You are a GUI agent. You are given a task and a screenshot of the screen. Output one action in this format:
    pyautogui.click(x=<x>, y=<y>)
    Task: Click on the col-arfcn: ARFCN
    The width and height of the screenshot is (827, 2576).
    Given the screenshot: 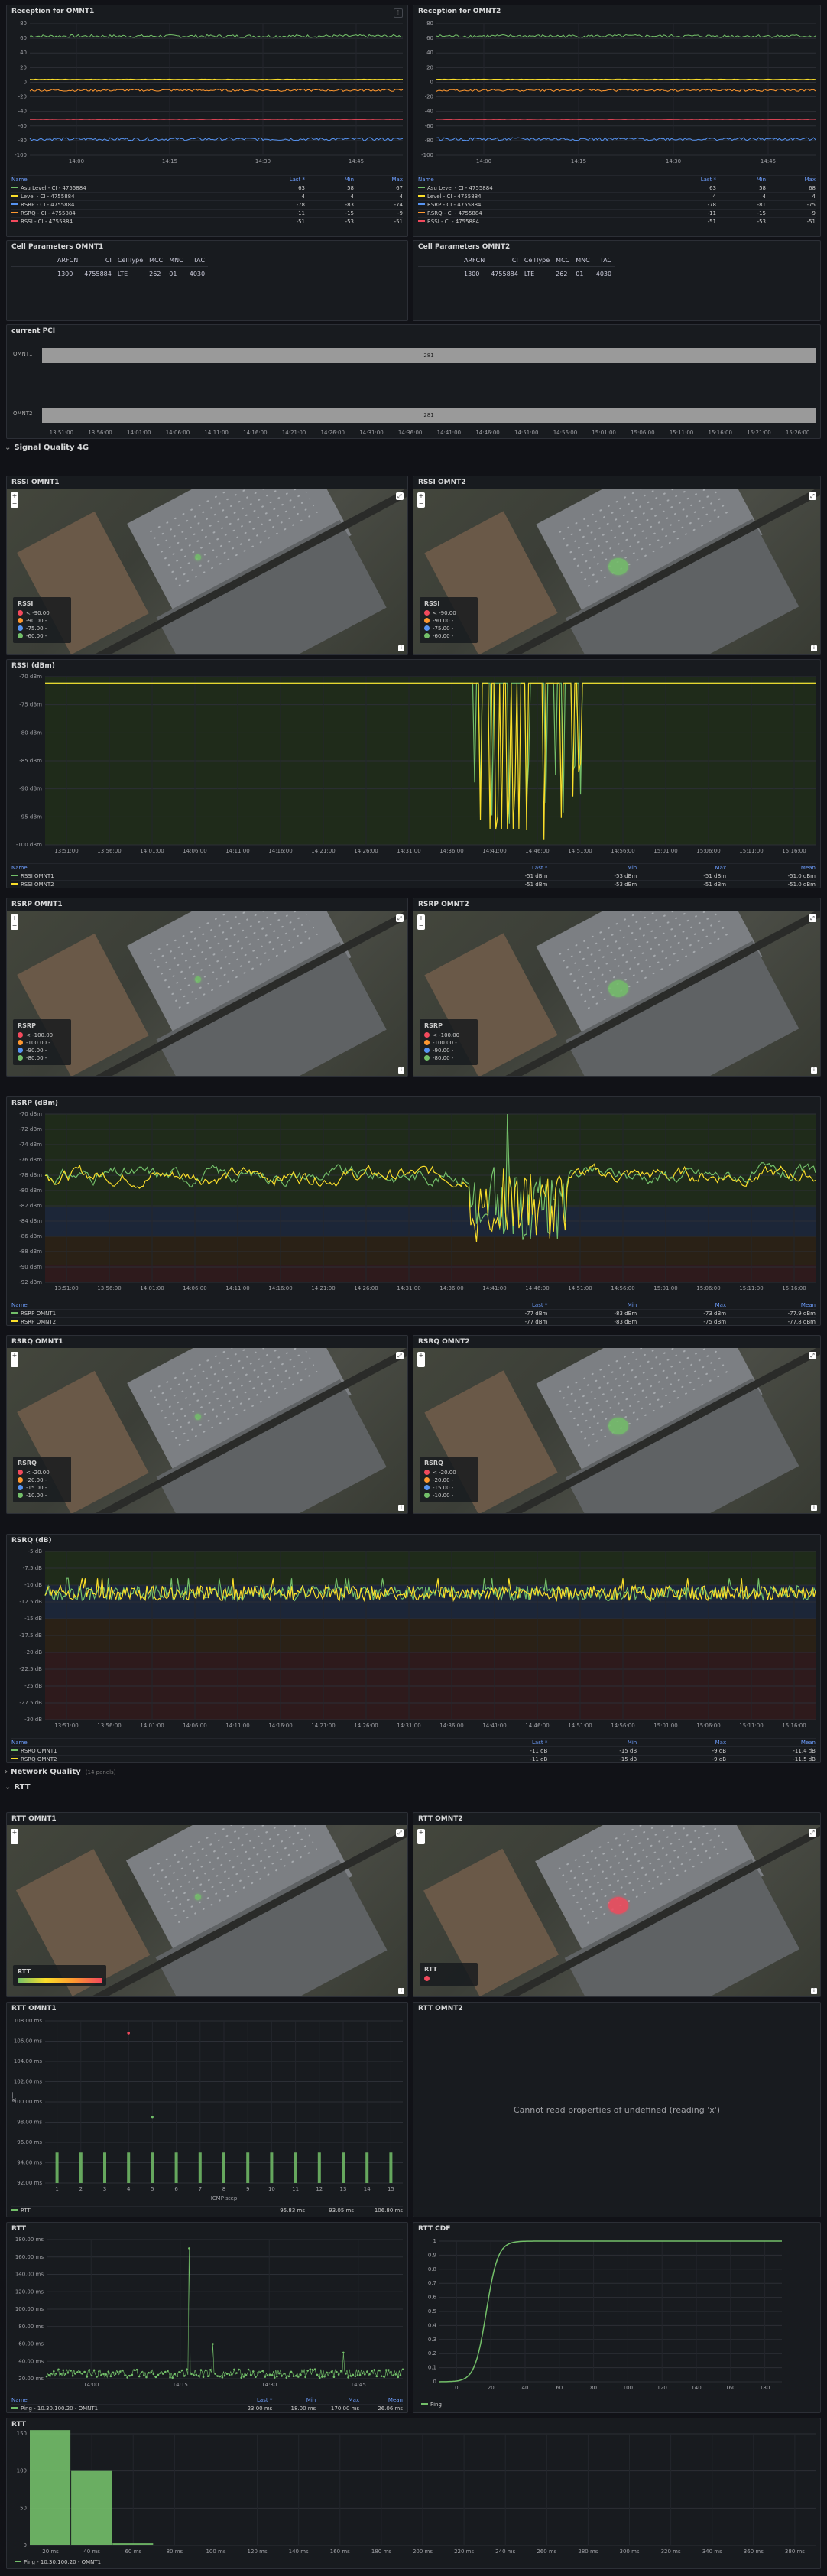 What is the action you would take?
    pyautogui.click(x=47, y=261)
    